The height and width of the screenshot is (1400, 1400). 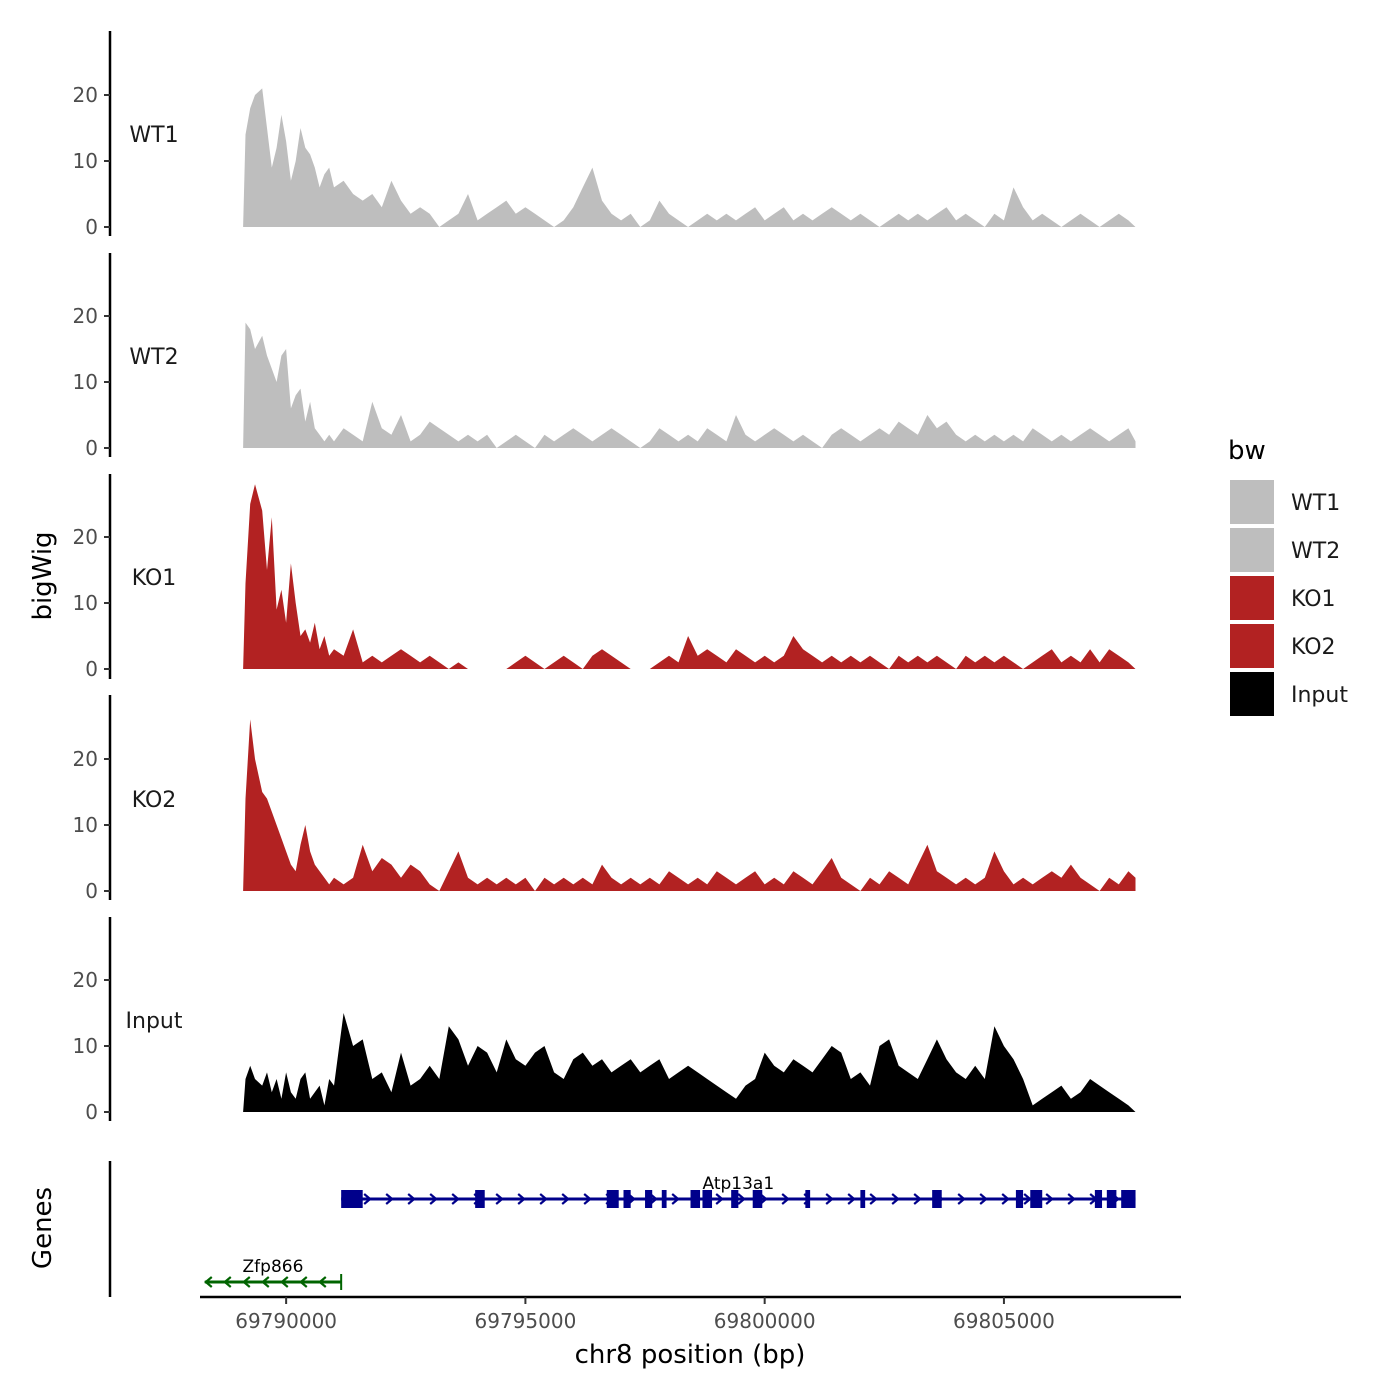 I want to click on legend-key-ko1, so click(x=1252, y=598).